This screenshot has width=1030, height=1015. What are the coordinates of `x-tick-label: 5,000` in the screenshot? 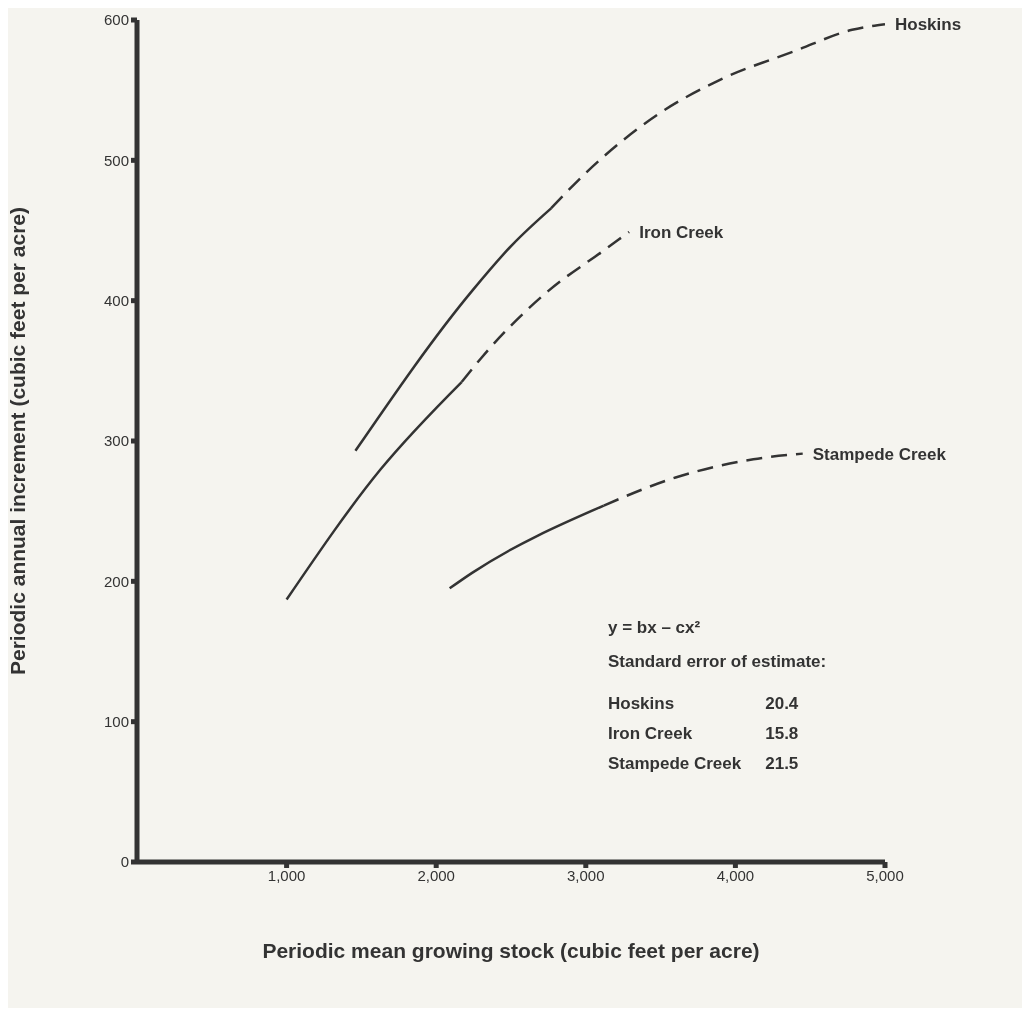 It's located at (885, 875).